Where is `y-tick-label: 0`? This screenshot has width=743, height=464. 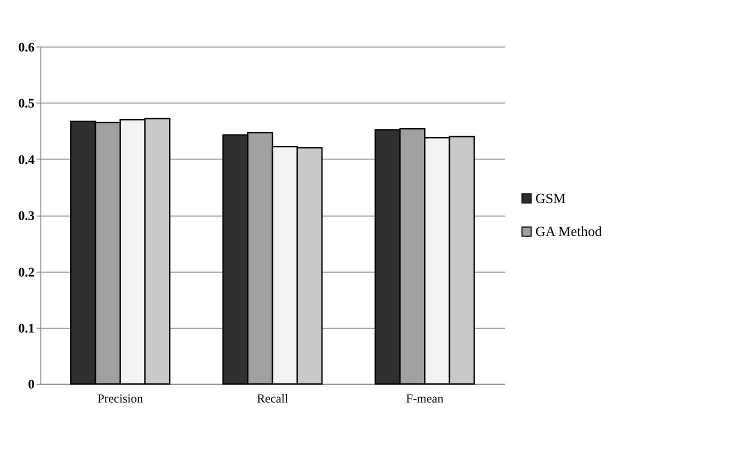
y-tick-label: 0 is located at coordinates (32, 384).